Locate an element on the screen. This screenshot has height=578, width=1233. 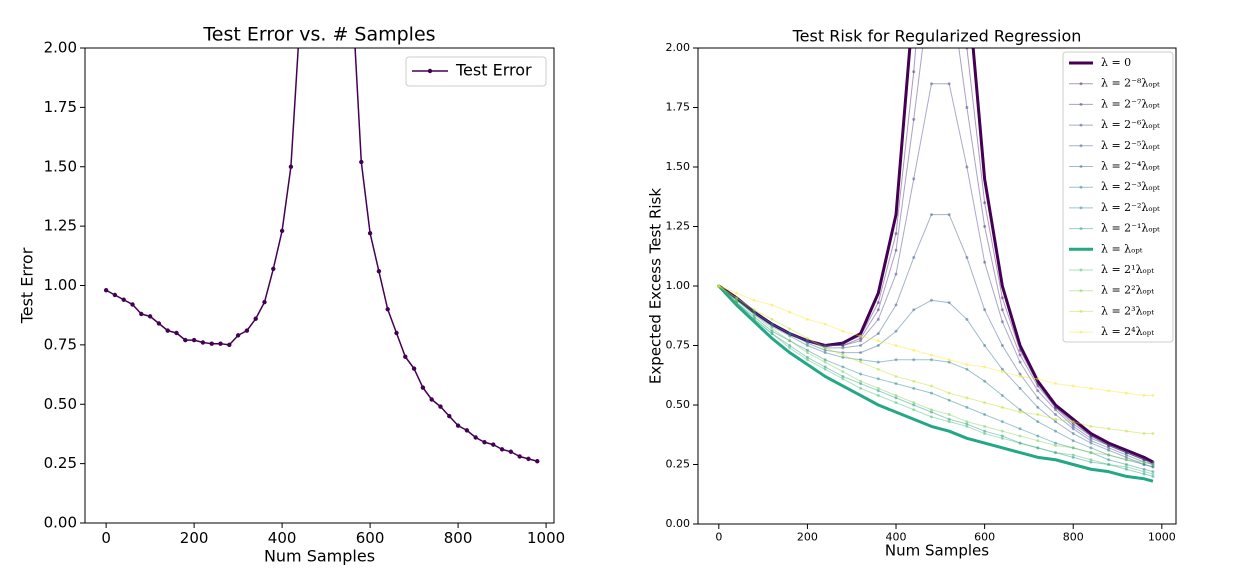
legend-label: λ = 2⁻¹λₒₚₜ is located at coordinates (1130, 228).